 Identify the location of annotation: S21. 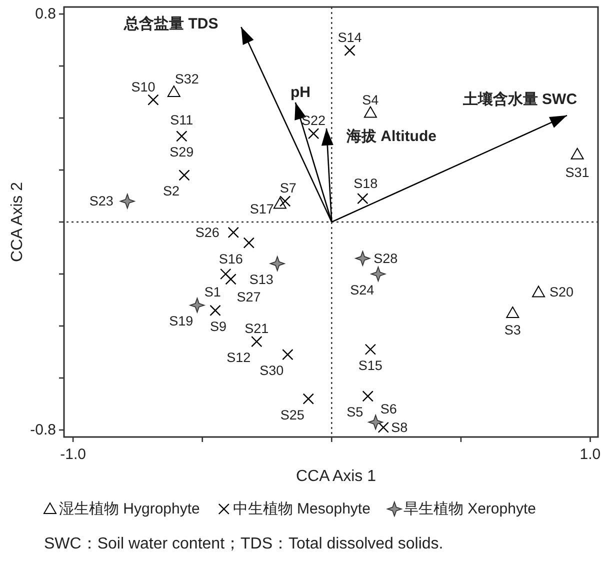
(256, 328).